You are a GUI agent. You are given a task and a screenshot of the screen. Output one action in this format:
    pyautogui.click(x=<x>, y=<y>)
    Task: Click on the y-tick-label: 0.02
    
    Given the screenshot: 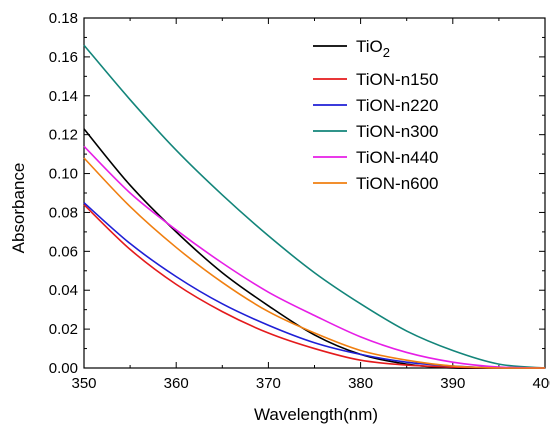 What is the action you would take?
    pyautogui.click(x=63, y=329)
    